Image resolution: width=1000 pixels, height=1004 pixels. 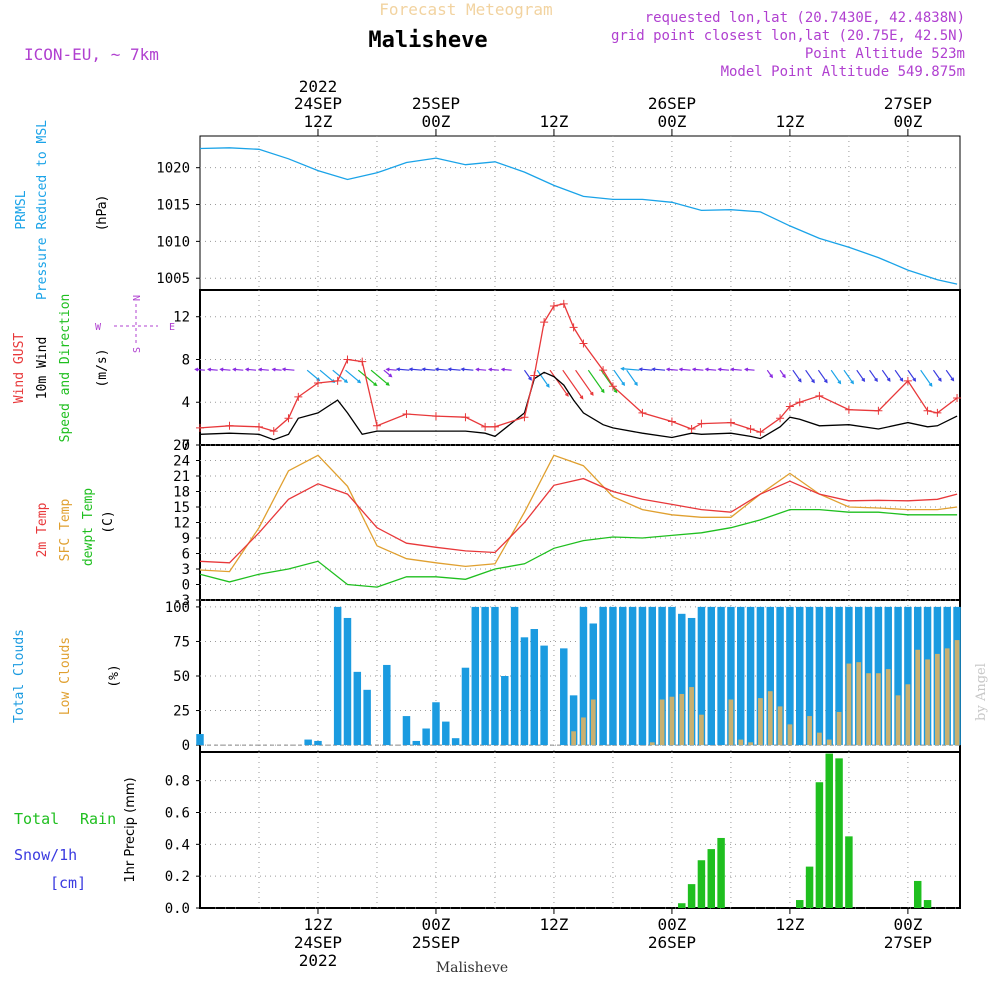 What do you see at coordinates (318, 960) in the screenshot?
I see `bottom-year-label: 2022` at bounding box center [318, 960].